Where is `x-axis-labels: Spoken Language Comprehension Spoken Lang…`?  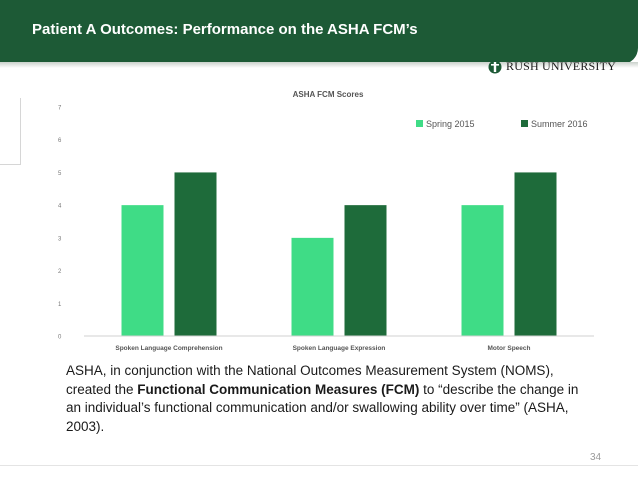 x-axis-labels: Spoken Language Comprehension Spoken Lang… is located at coordinates (322, 348).